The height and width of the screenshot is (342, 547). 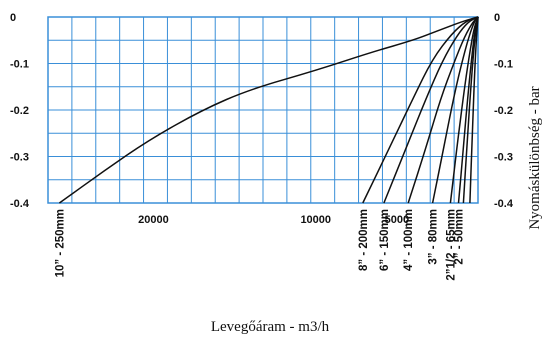 I want to click on y-tick-label-right: -0.4, so click(x=504, y=204).